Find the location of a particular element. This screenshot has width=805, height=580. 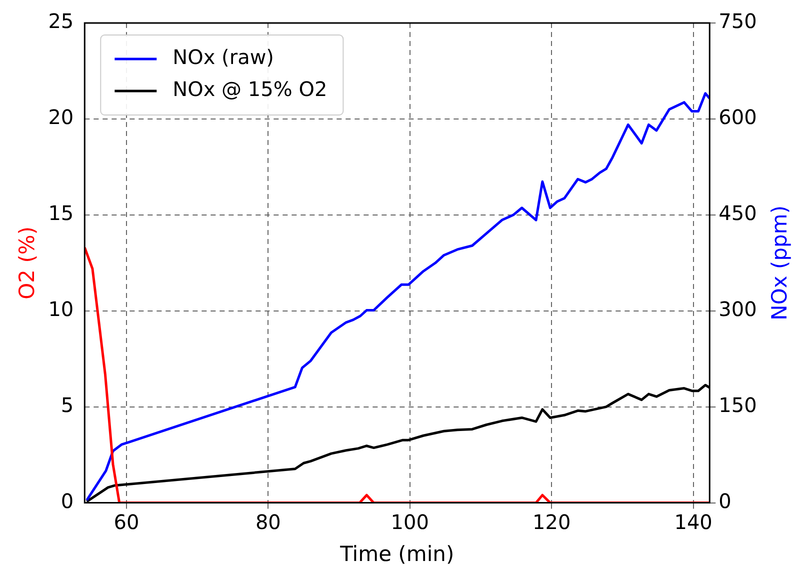

x-tick-label: 100 is located at coordinates (409, 522).